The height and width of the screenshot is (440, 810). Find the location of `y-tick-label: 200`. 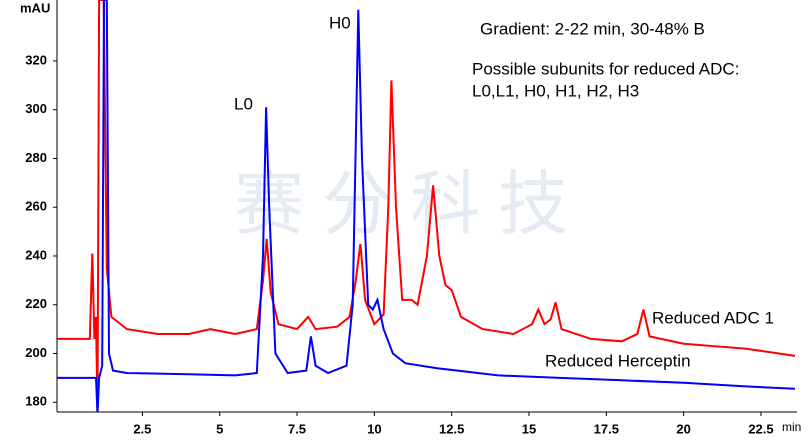

y-tick-label: 200 is located at coordinates (36, 352).